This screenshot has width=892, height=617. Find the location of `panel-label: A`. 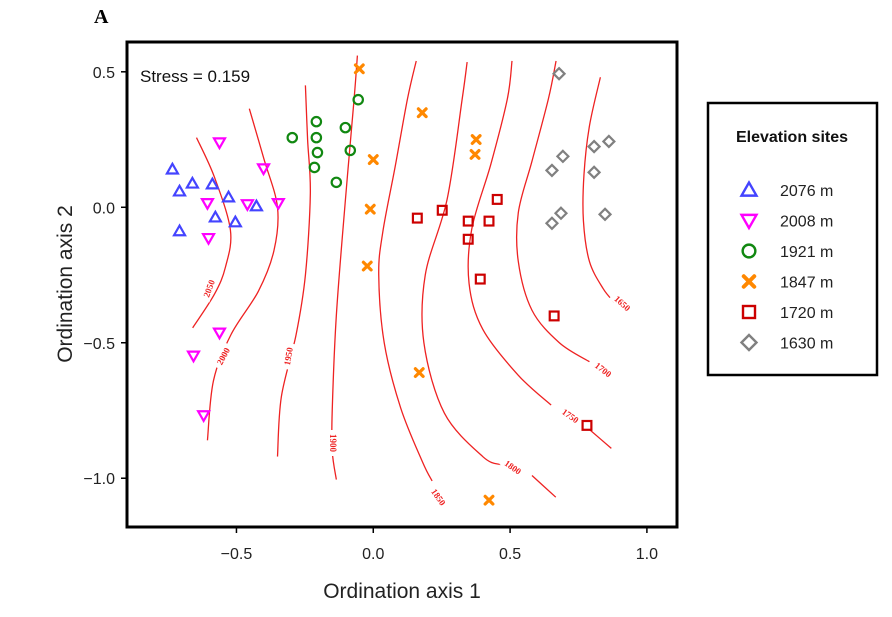

panel-label: A is located at coordinates (101, 17).